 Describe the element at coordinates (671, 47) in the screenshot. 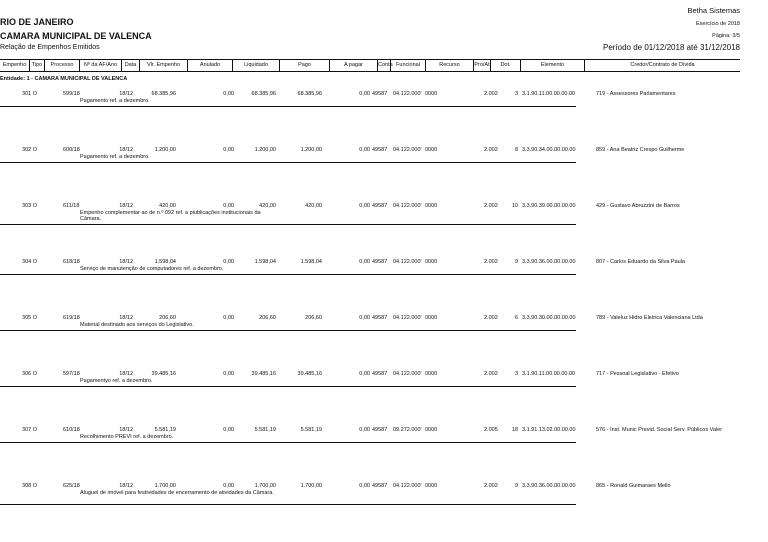

I see `period-label: Período de 01/12/2018 até 31/12/2018` at that location.